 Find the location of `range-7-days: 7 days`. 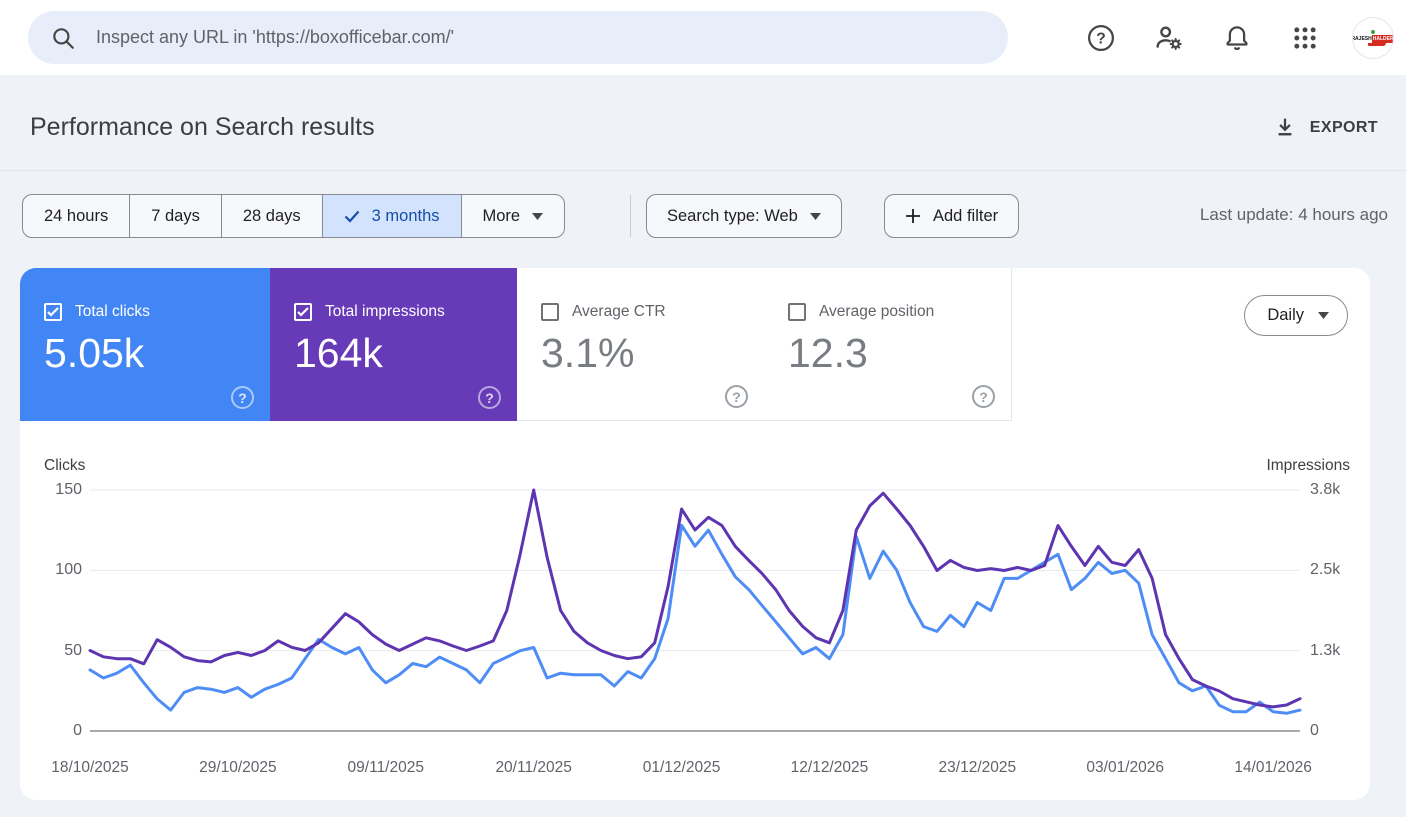

range-7-days: 7 days is located at coordinates (176, 216).